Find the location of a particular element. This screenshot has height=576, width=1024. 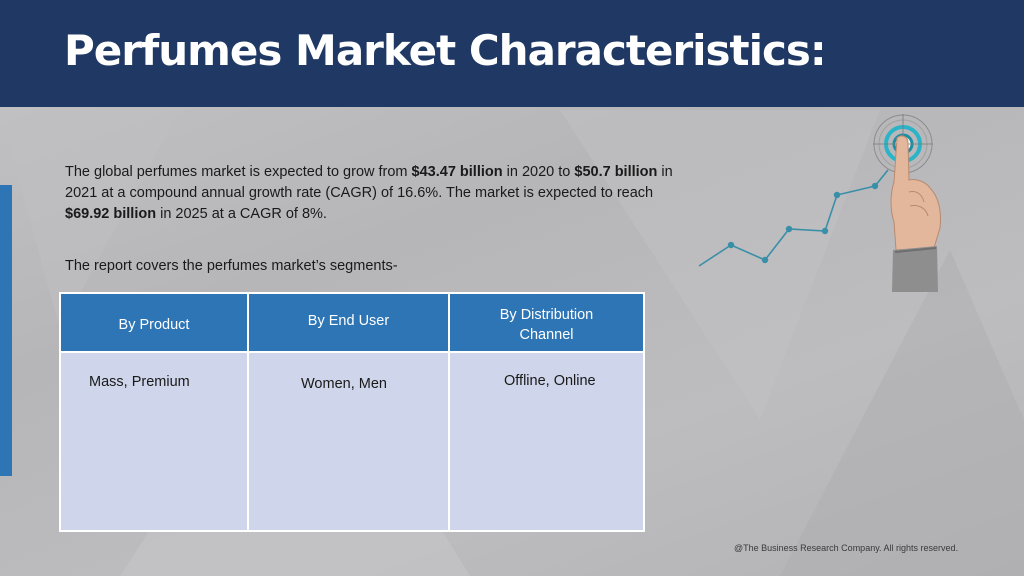

cell-distribution-channel: Offline, Online is located at coordinates (546, 441).